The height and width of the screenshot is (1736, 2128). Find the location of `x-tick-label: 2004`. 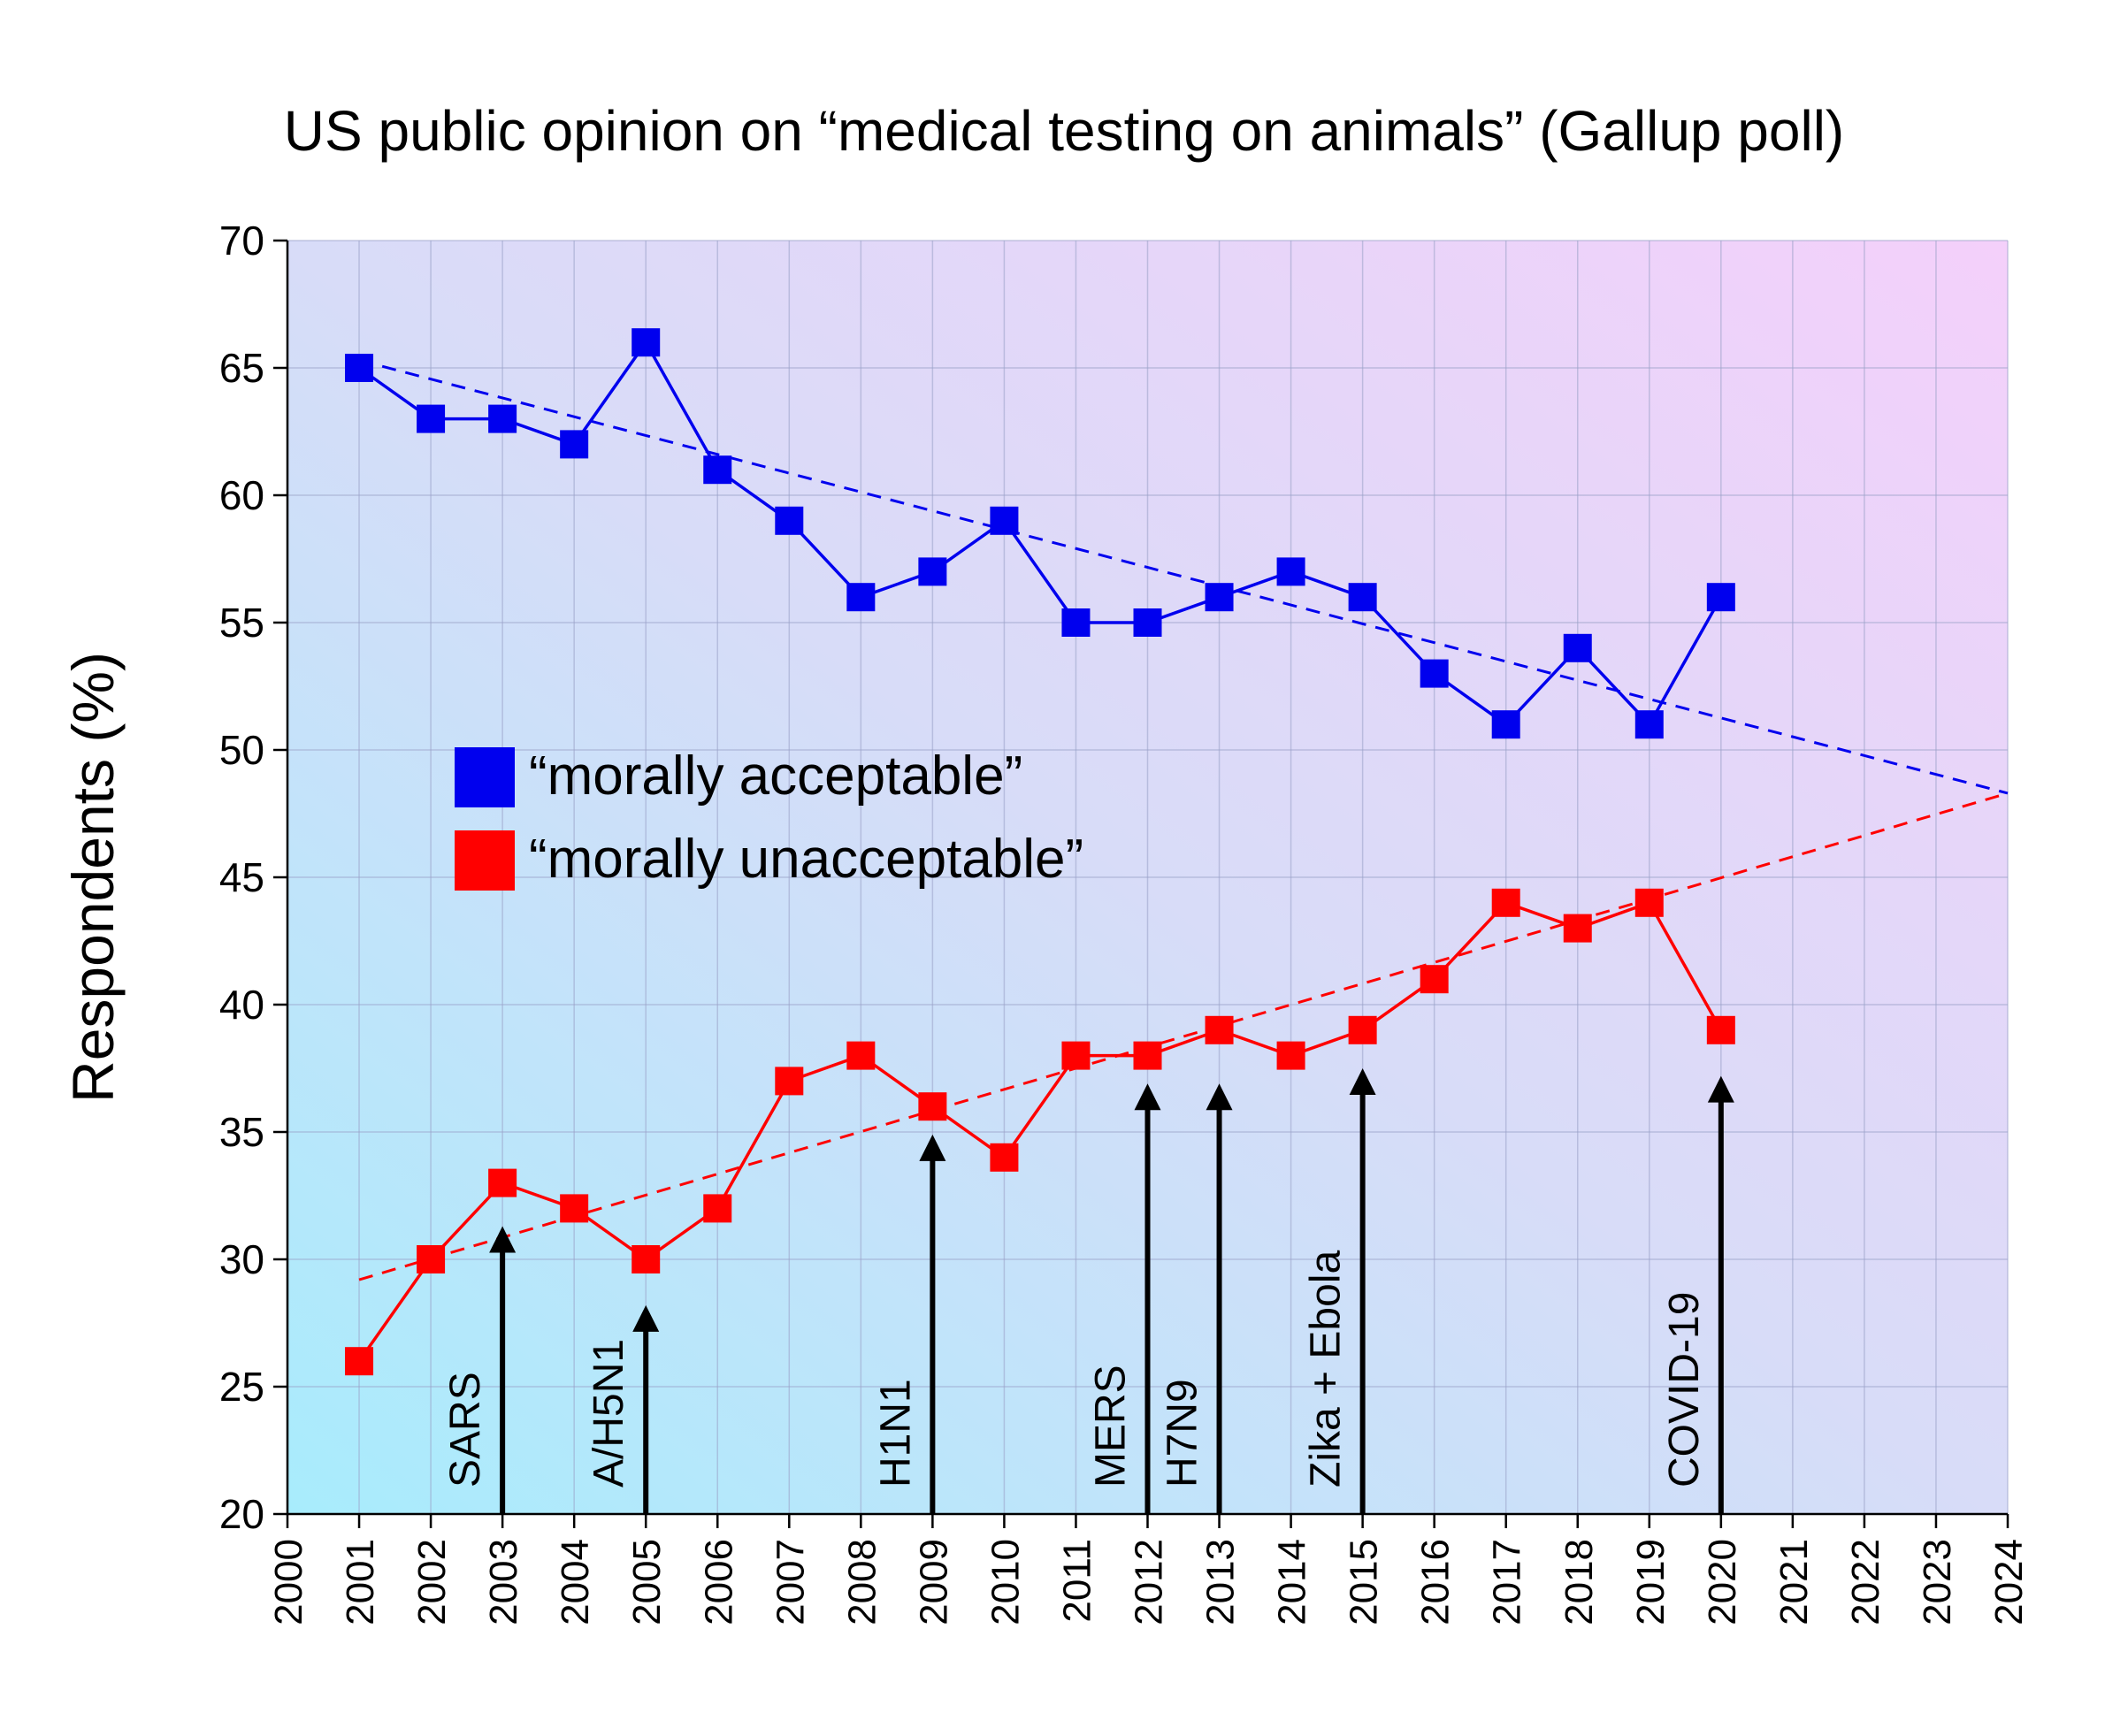

x-tick-label: 2004 is located at coordinates (576, 1582).